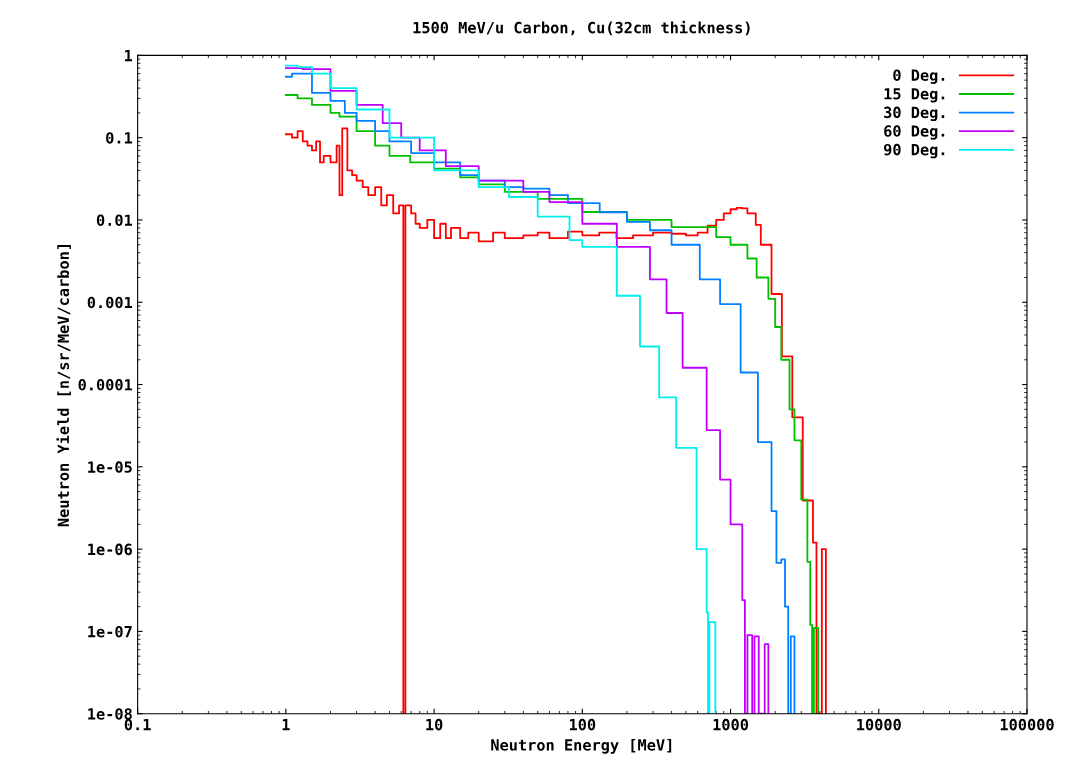  Describe the element at coordinates (110, 302) in the screenshot. I see `y-tick-label: 0.001` at that location.